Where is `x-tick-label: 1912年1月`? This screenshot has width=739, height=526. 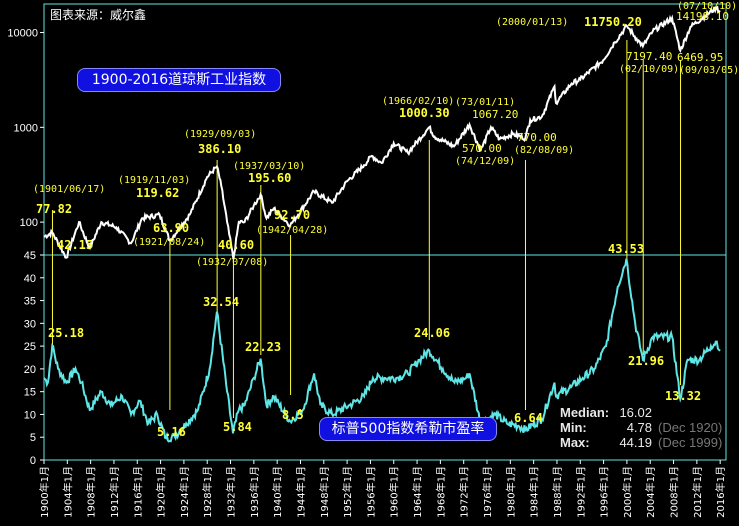 x-tick-label: 1912年1月 is located at coordinates (114, 492).